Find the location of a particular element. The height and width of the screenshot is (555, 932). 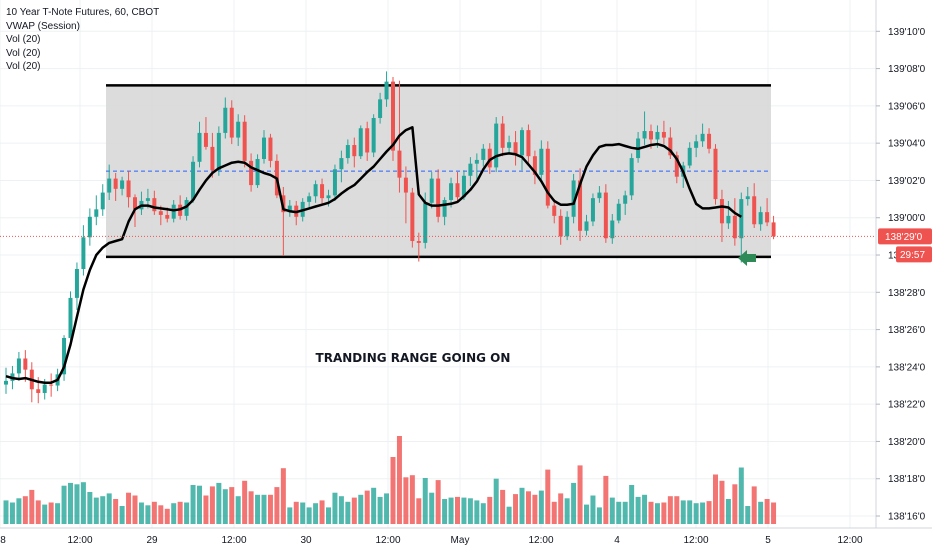

price-tick-label: 138'20'0 is located at coordinates (907, 442).